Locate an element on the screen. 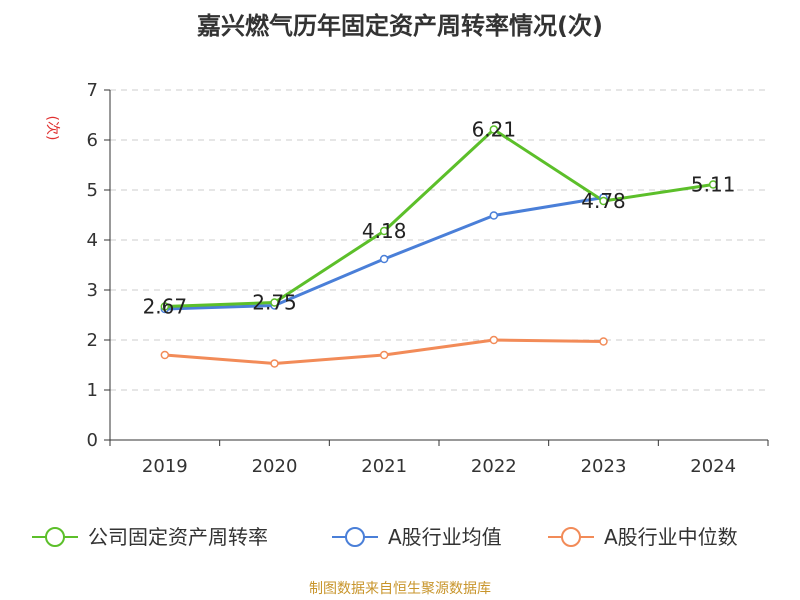 This screenshot has height=600, width=800. y-tick-label: 5 is located at coordinates (92, 190).